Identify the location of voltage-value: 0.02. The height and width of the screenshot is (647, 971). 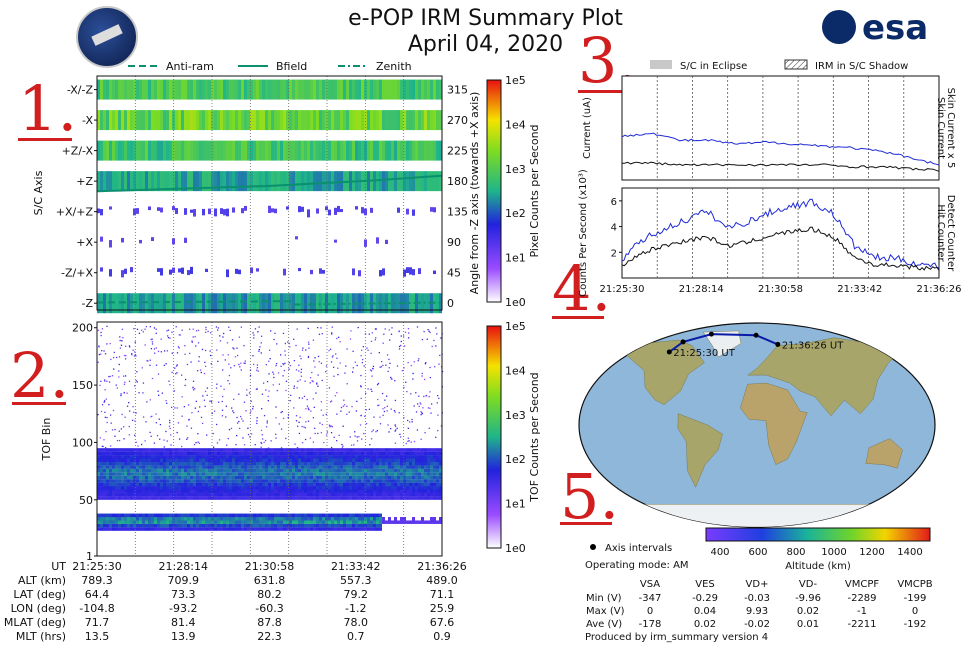
(705, 624).